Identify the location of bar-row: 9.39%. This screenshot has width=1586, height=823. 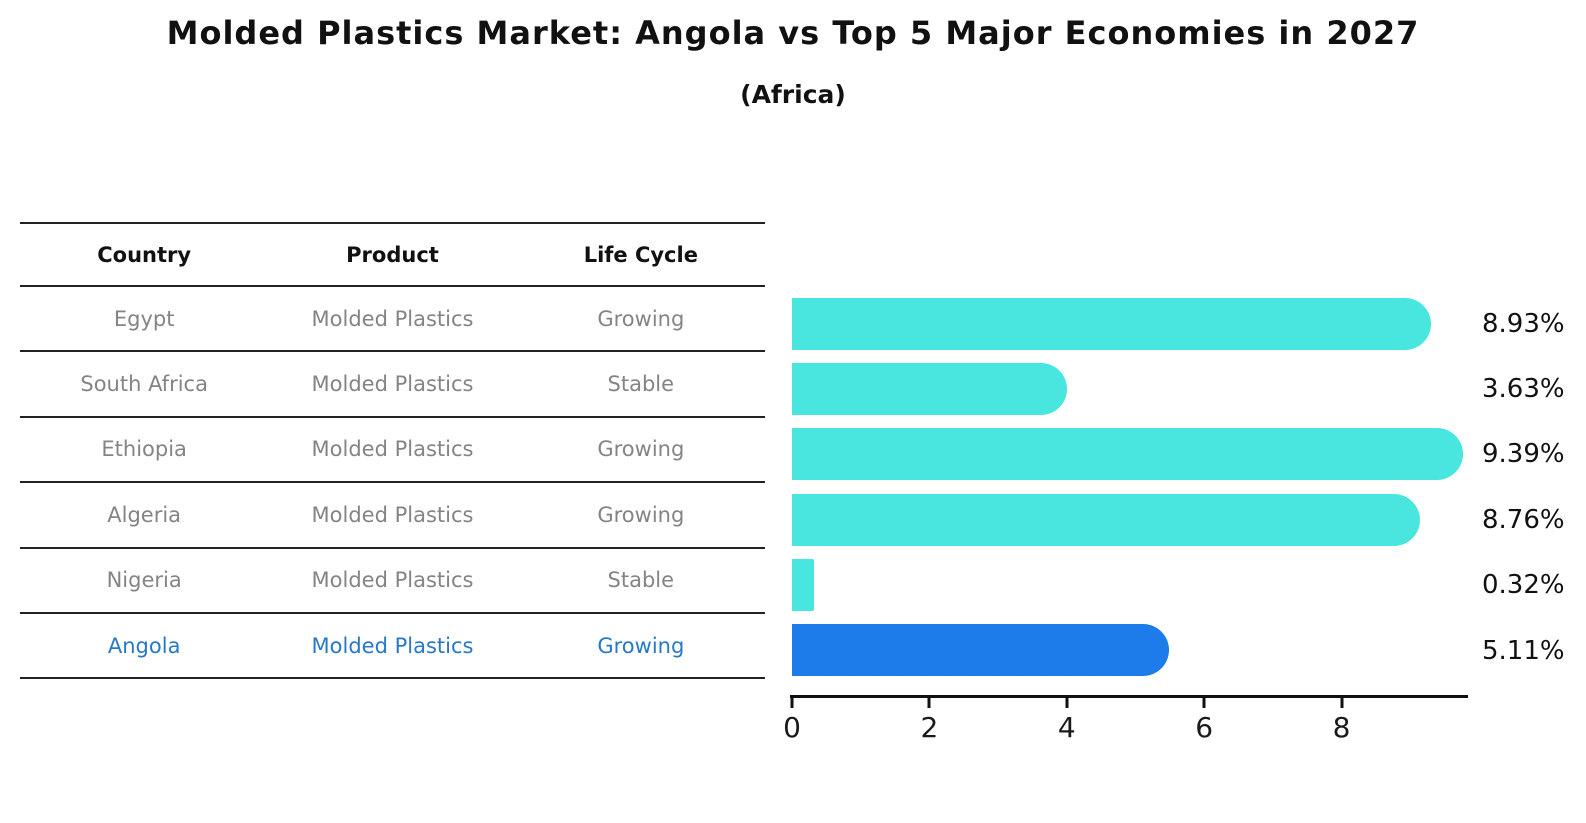
(1178, 454).